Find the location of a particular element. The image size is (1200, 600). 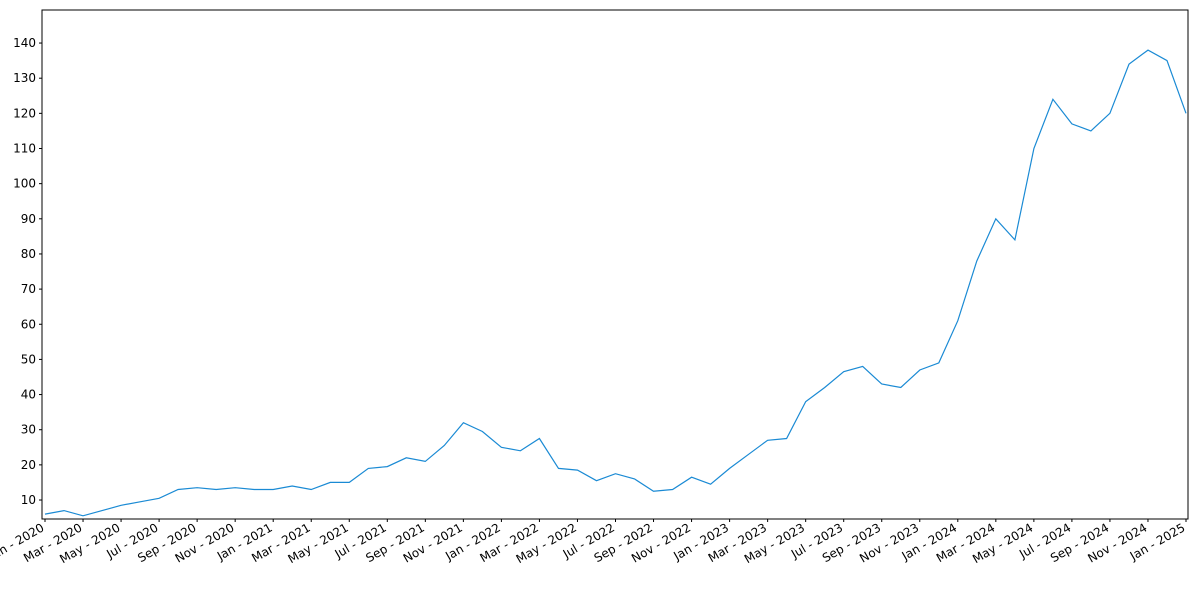

y-tick-label: 10 is located at coordinates (28, 500).